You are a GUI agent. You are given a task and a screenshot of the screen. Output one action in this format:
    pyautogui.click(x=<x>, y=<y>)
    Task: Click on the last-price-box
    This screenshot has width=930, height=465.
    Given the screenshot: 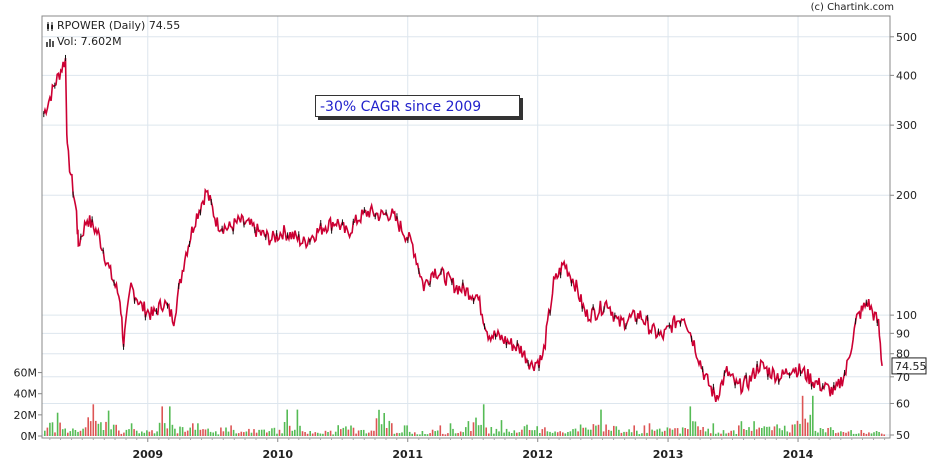 What is the action you would take?
    pyautogui.click(x=909, y=366)
    